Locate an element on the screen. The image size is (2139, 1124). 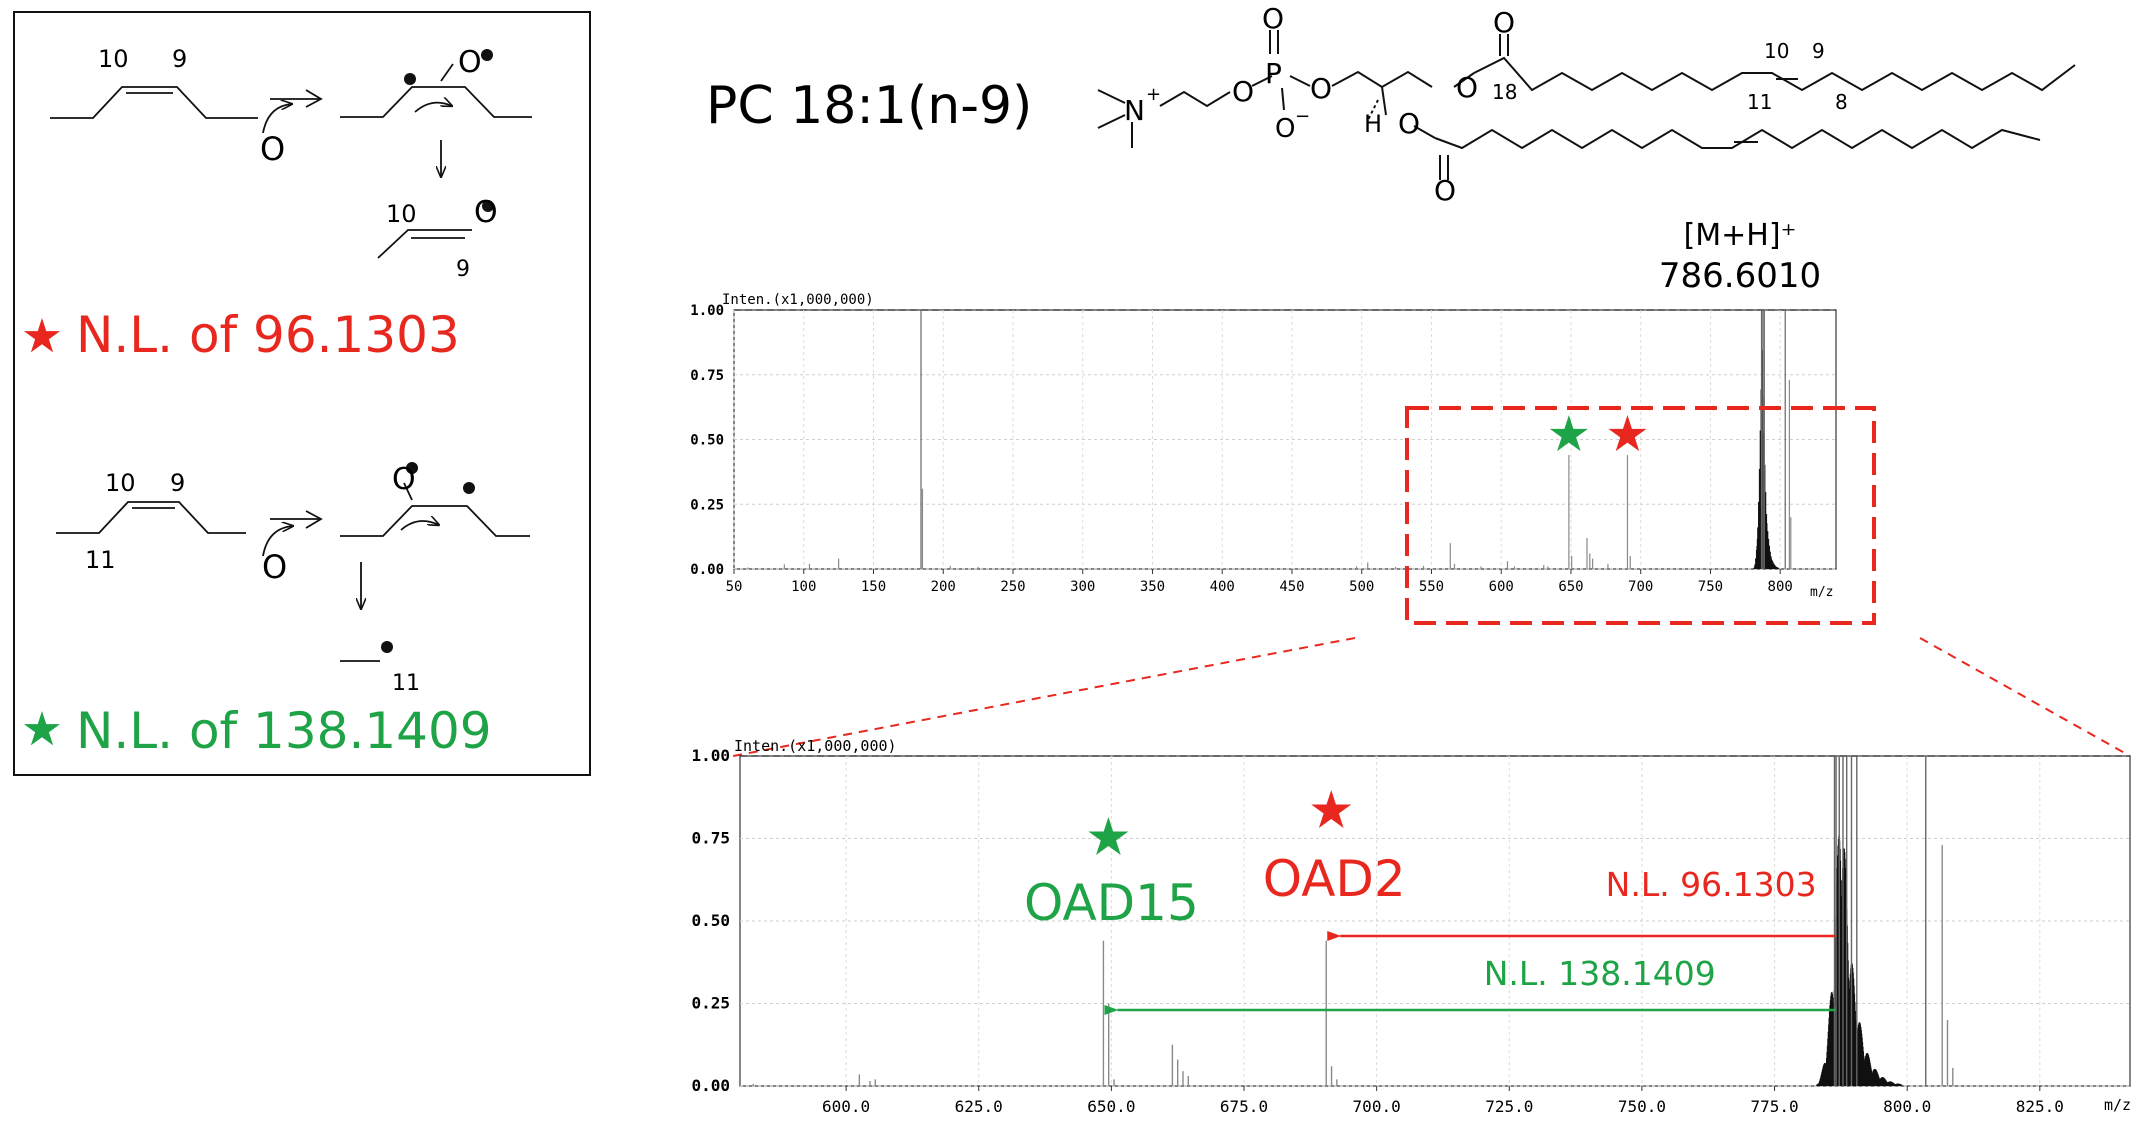
full-peaks is located at coordinates (1269, 439).